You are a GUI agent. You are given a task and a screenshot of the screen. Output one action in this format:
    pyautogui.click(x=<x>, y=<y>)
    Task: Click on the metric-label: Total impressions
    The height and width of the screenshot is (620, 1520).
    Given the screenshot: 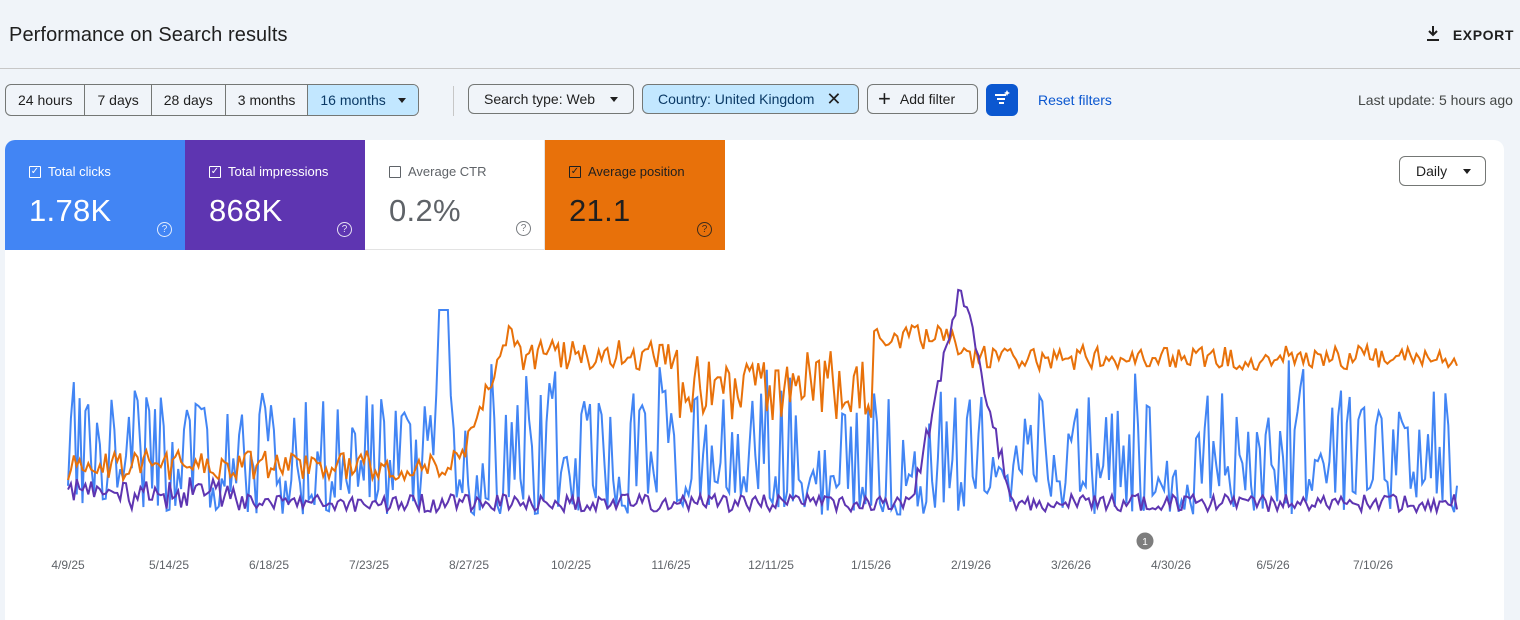 What is the action you would take?
    pyautogui.click(x=278, y=171)
    